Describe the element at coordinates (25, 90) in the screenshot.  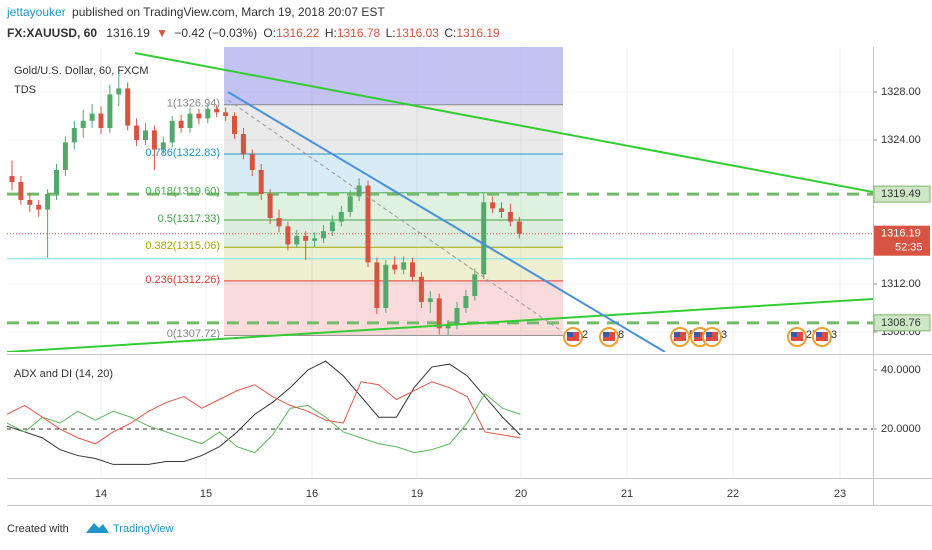
I see `pane-subtitle: TDS` at that location.